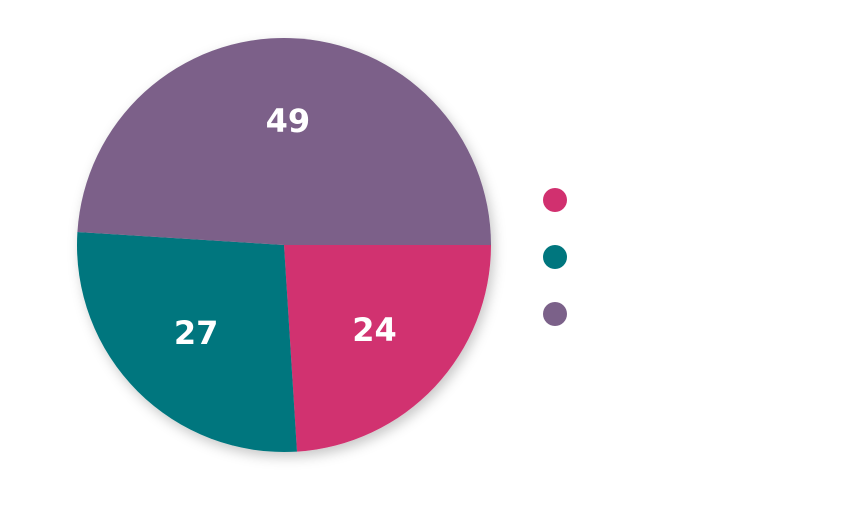 The width and height of the screenshot is (857, 509). I want to click on slice-data-label: 49, so click(288, 121).